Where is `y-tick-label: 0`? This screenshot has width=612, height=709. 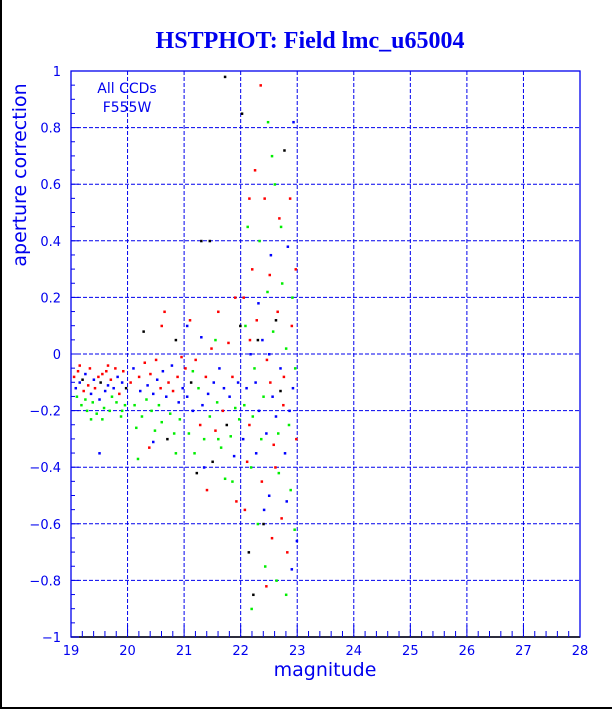
y-tick-label: 0 is located at coordinates (57, 355).